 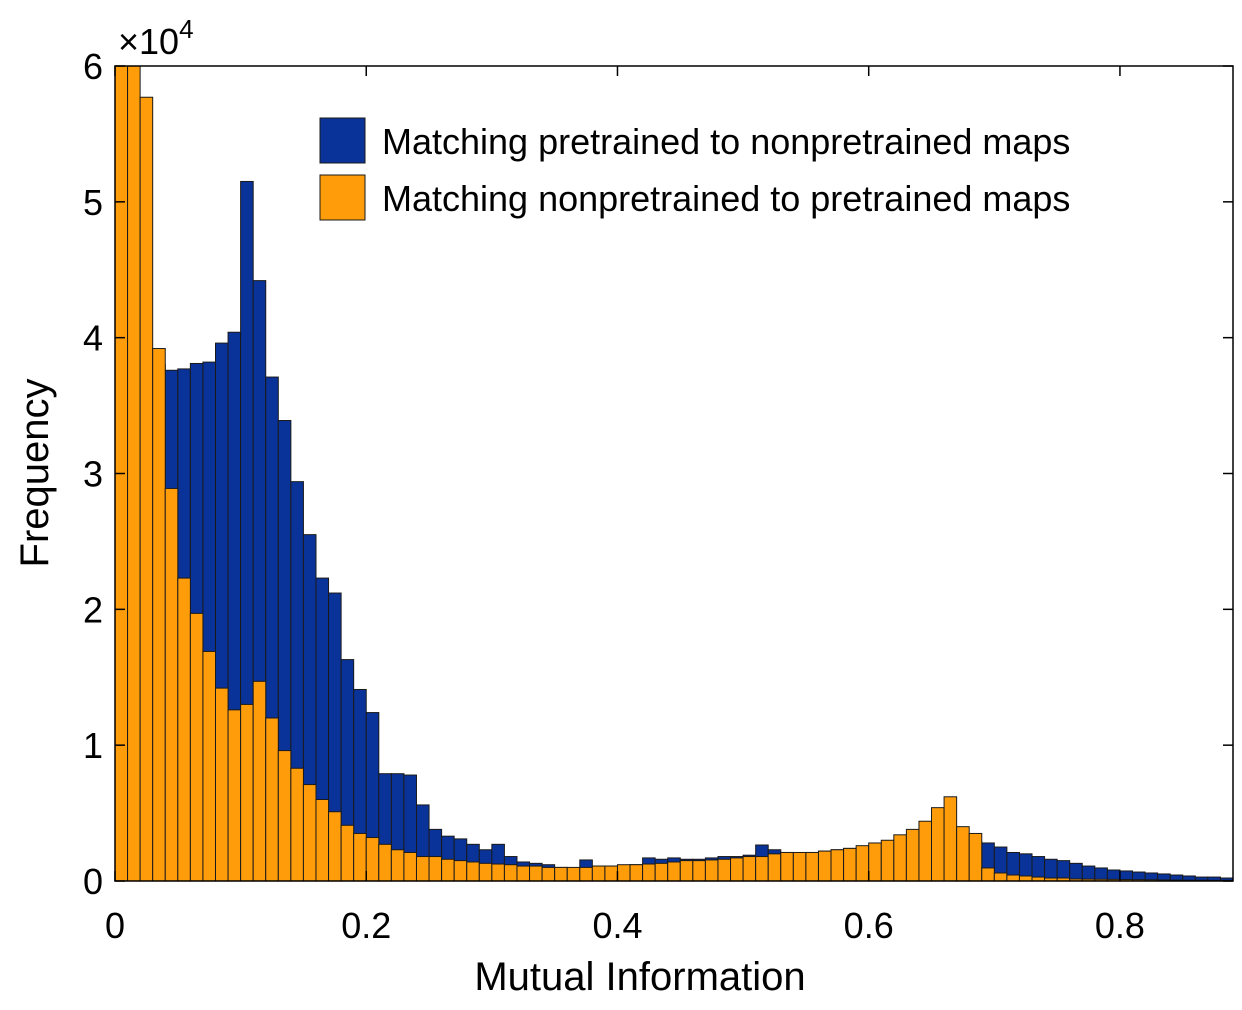 I want to click on x-tick-label: 0.2, so click(x=366, y=925).